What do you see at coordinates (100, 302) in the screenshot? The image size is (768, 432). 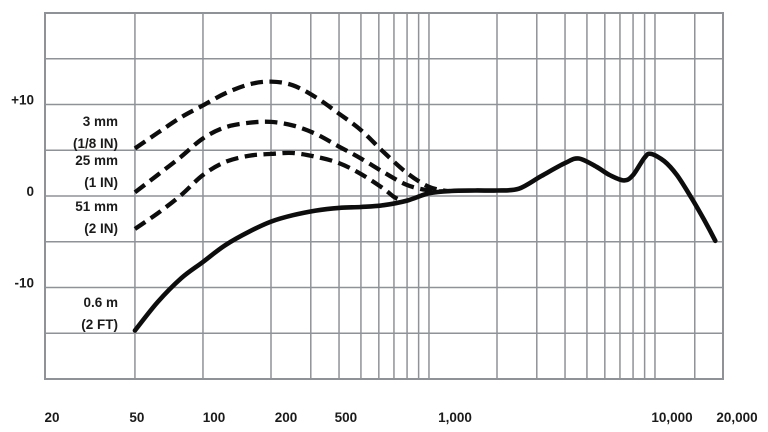 I see `curve-label-0-6-m-2-ft--line1: 0.6 m` at bounding box center [100, 302].